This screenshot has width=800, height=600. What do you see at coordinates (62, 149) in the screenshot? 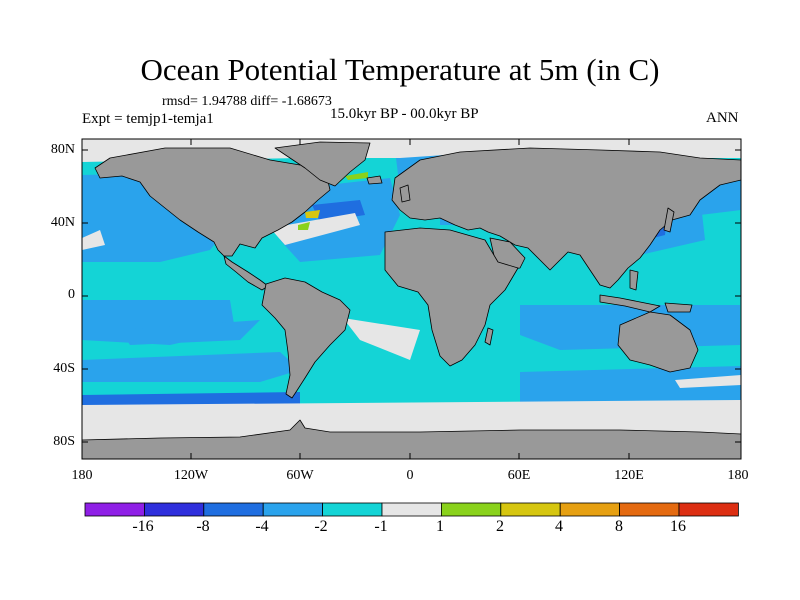
I see `lat-tick-label: 80N` at bounding box center [62, 149].